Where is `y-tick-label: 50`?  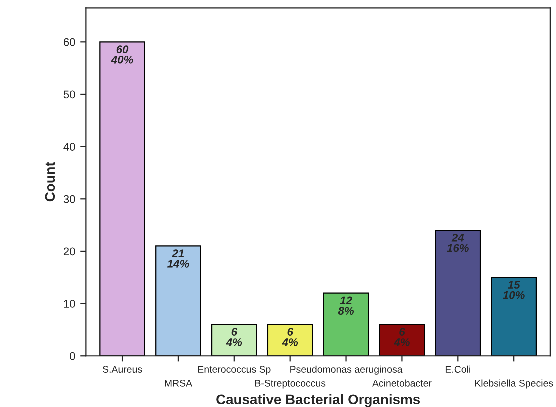
y-tick-label: 50 is located at coordinates (70, 94).